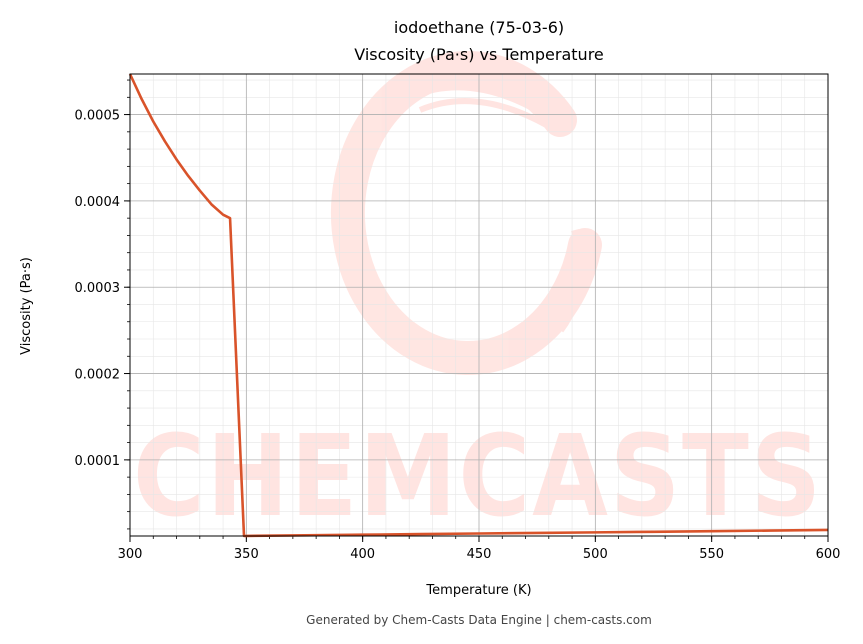 This screenshot has height=644, width=863. What do you see at coordinates (98, 202) in the screenshot?
I see `y-tick-label: 0.0004` at bounding box center [98, 202].